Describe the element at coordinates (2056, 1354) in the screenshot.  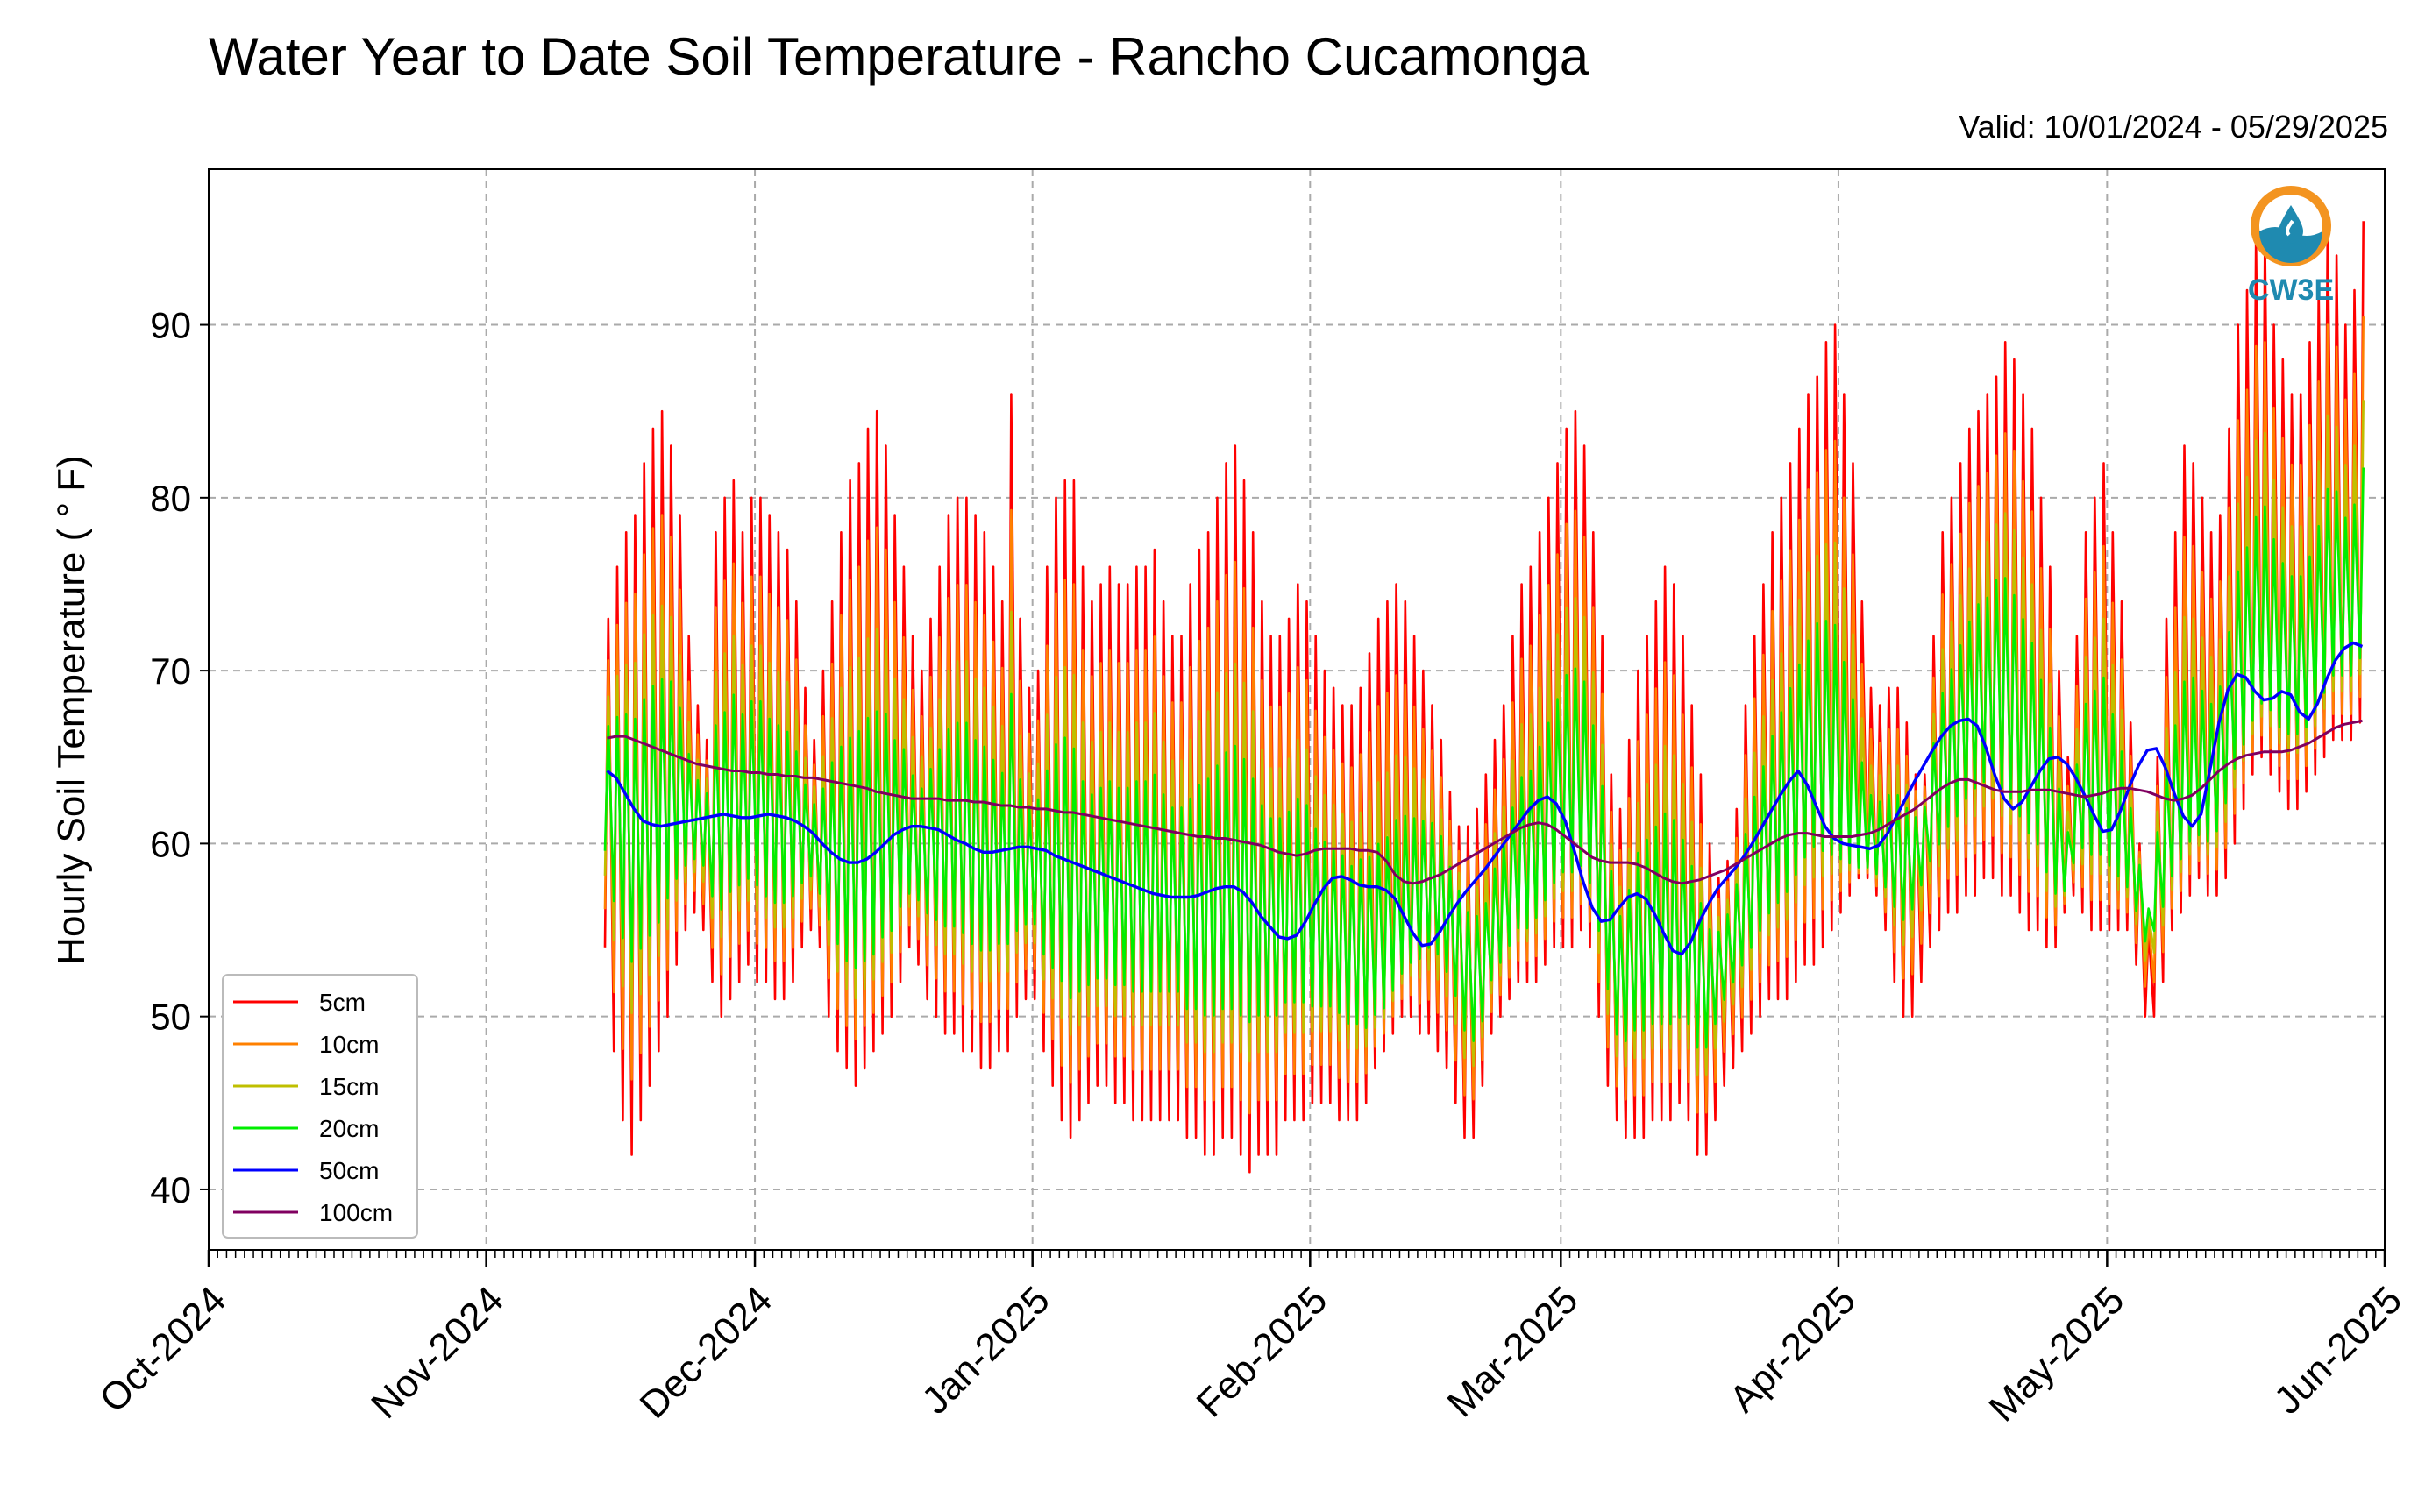
I see `x-tick-label: May-2025` at that location.